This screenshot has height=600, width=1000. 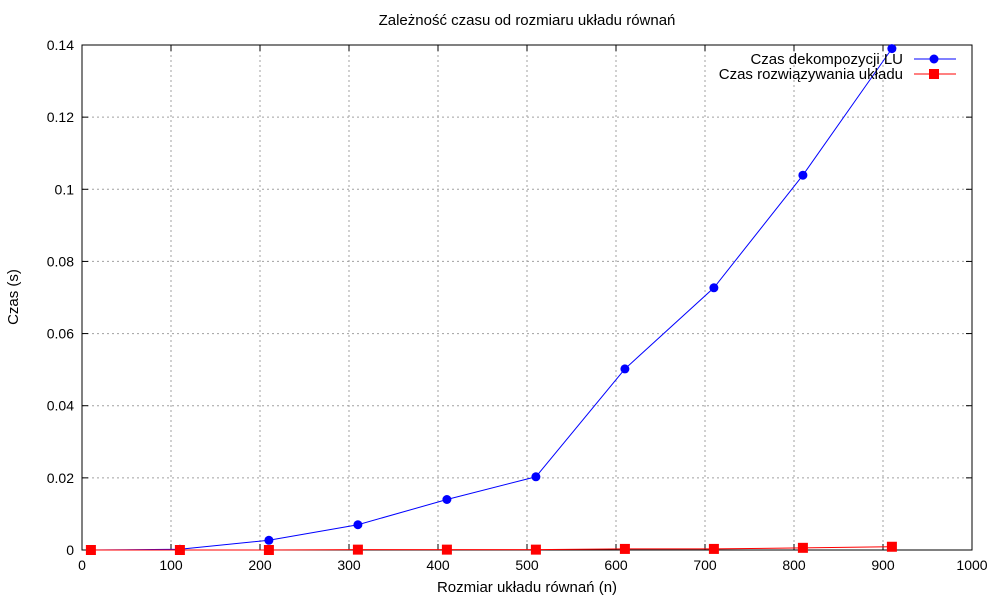 I want to click on legend-label: Czas rozwiązywania układu, so click(x=811, y=74).